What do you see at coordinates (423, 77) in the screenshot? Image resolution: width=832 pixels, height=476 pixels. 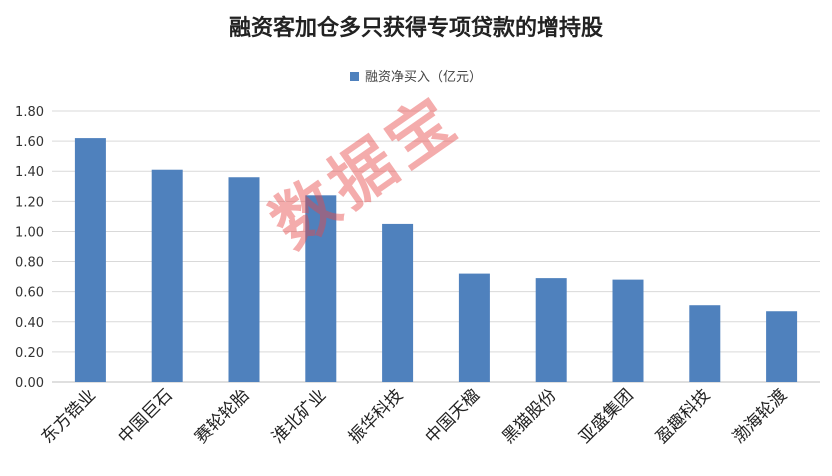 I see `legend-label: 融资净买入（亿元）` at bounding box center [423, 77].